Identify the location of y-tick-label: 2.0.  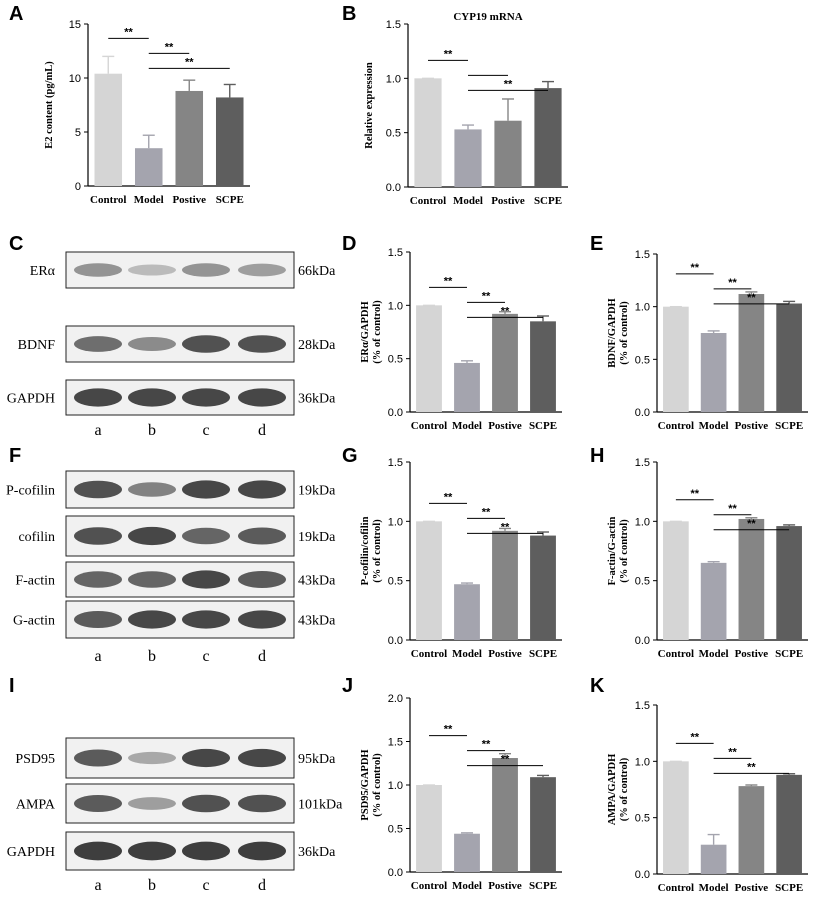
(395, 699).